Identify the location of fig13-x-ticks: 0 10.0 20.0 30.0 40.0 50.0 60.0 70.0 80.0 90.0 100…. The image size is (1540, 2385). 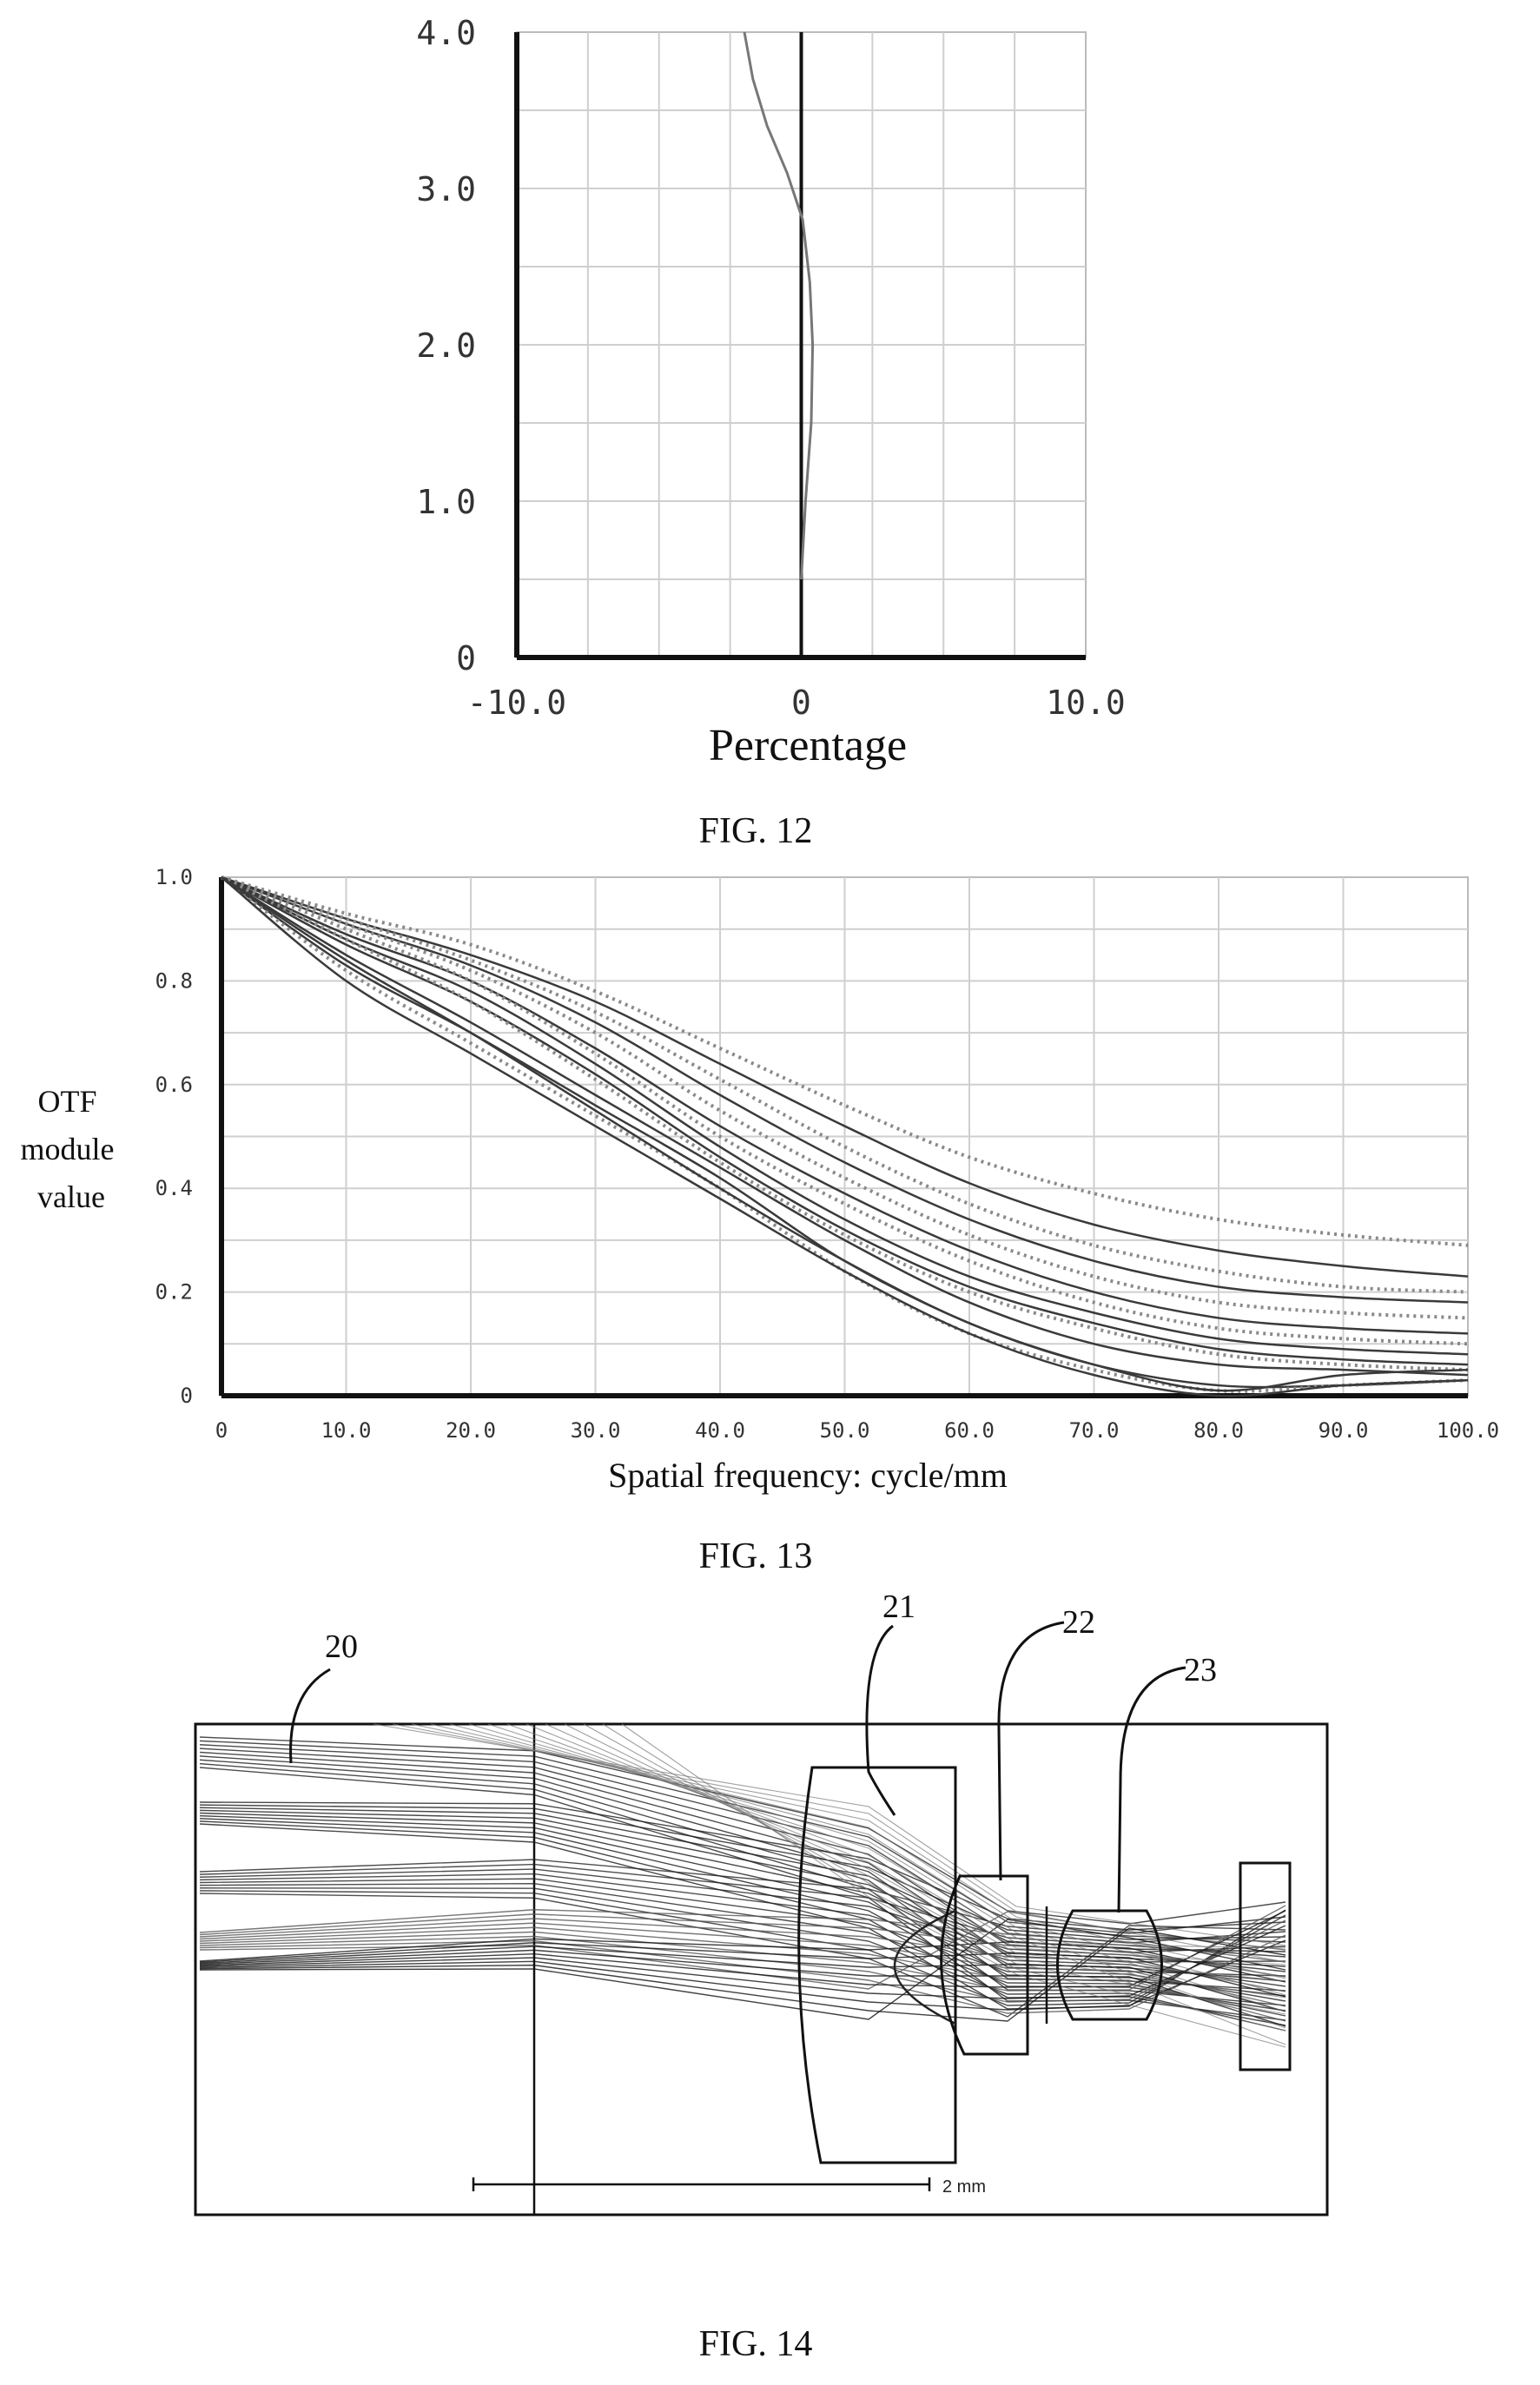
(857, 1430).